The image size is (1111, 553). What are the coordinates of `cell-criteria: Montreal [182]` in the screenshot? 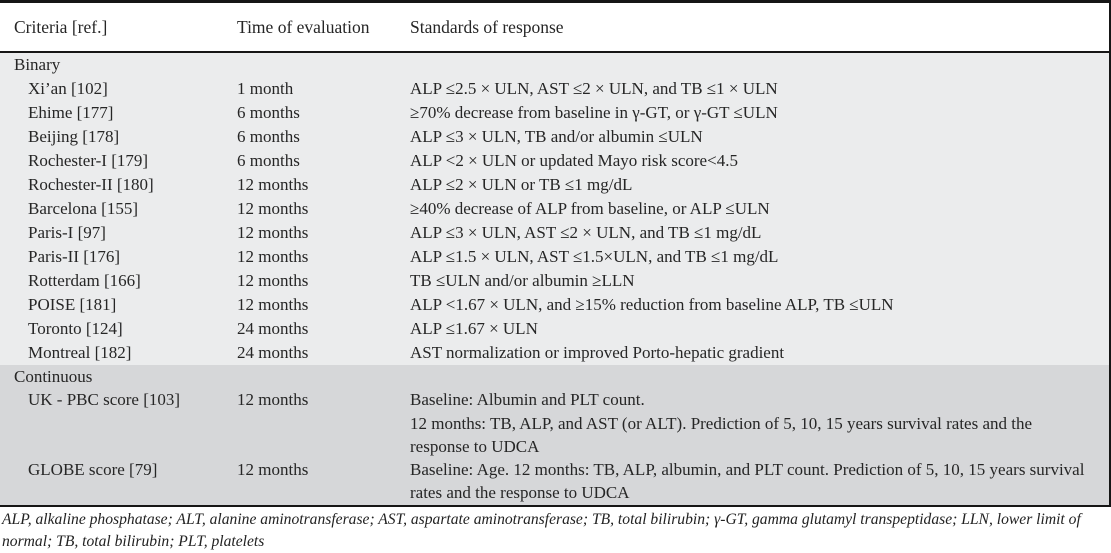 It's located at (80, 352).